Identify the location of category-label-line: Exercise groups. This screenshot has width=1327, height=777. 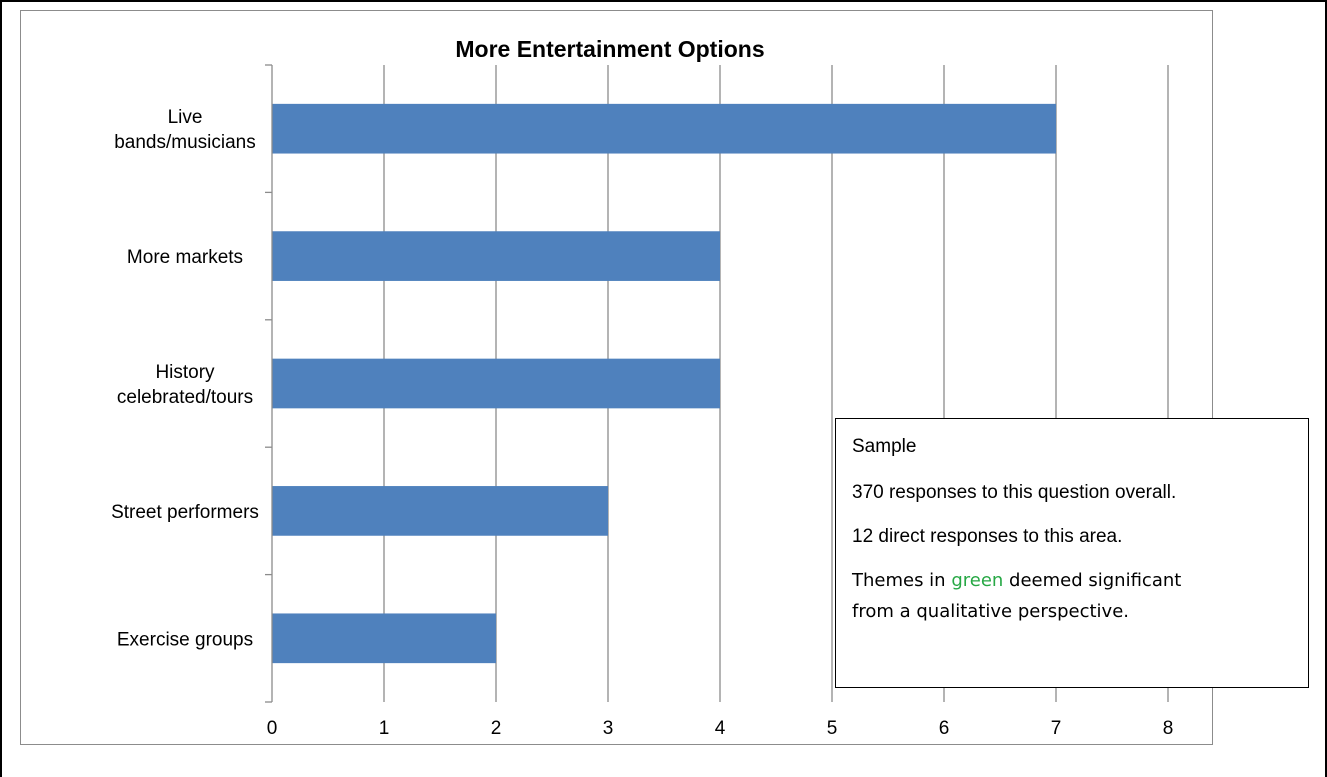
(185, 639).